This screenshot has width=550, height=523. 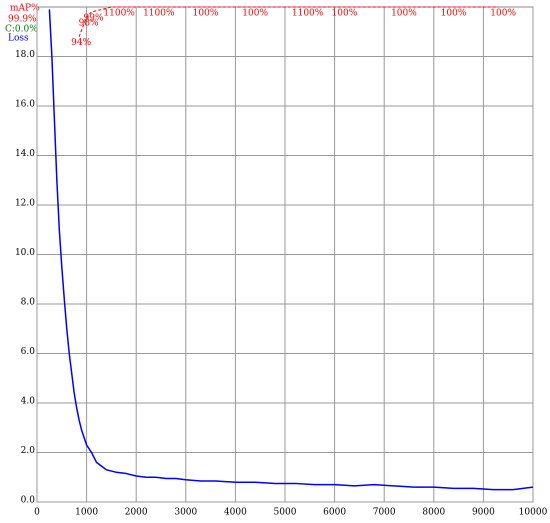 I want to click on y-tick-label: 14.0, so click(x=25, y=154).